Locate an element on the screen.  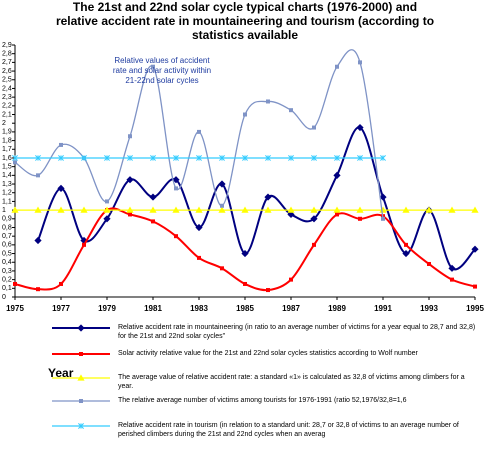
y-tick-label: 1,6 is located at coordinates (7, 158).